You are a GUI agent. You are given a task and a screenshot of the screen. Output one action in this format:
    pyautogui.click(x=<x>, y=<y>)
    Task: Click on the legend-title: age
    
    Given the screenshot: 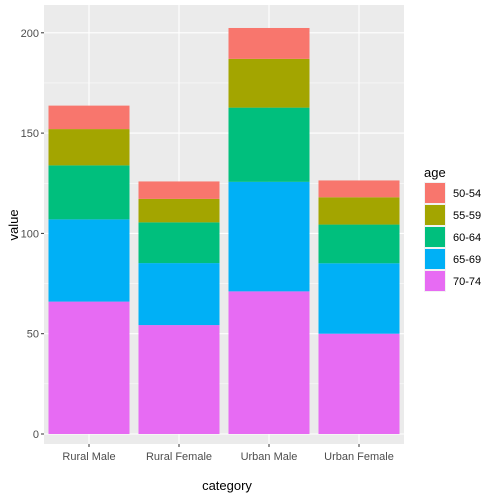 What is the action you would take?
    pyautogui.click(x=435, y=172)
    